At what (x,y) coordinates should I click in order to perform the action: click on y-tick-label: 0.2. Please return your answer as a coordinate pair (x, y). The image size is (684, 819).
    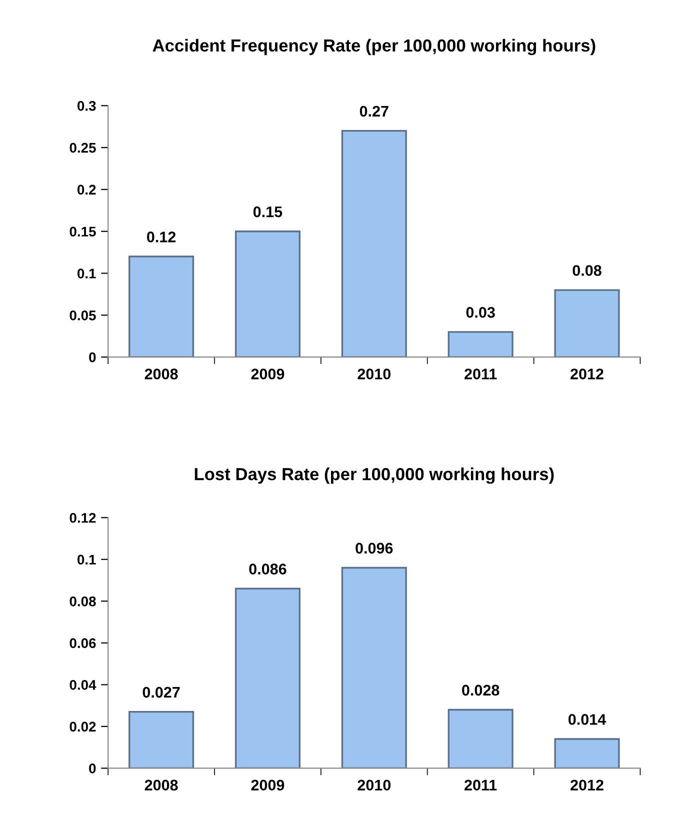
    Looking at the image, I should click on (87, 189).